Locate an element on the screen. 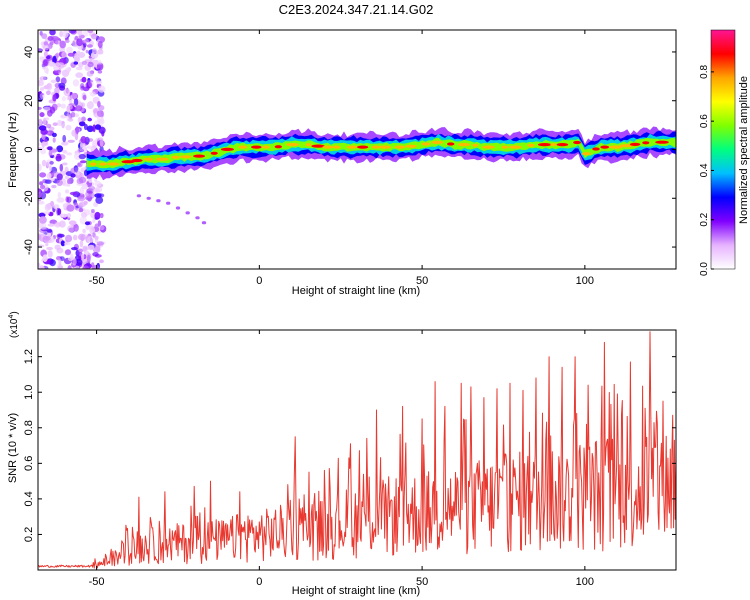 The width and height of the screenshot is (750, 600). x-tick-label: 0 is located at coordinates (259, 281).